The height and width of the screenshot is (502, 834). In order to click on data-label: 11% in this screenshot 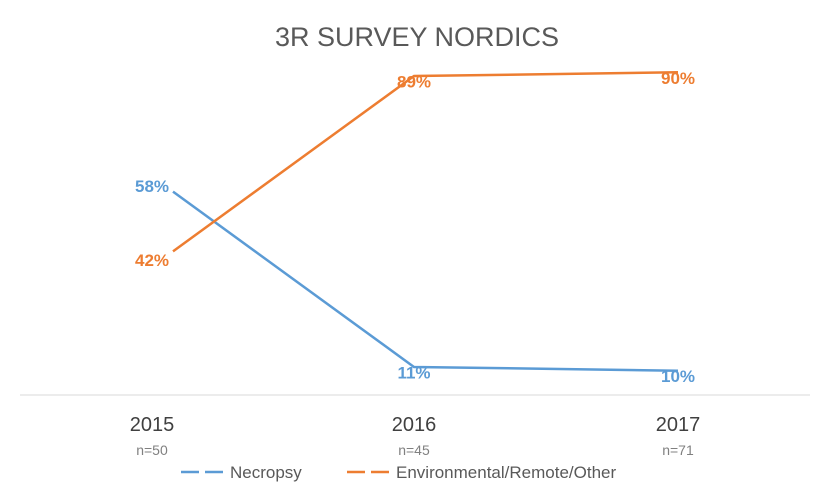, I will do `click(413, 372)`.